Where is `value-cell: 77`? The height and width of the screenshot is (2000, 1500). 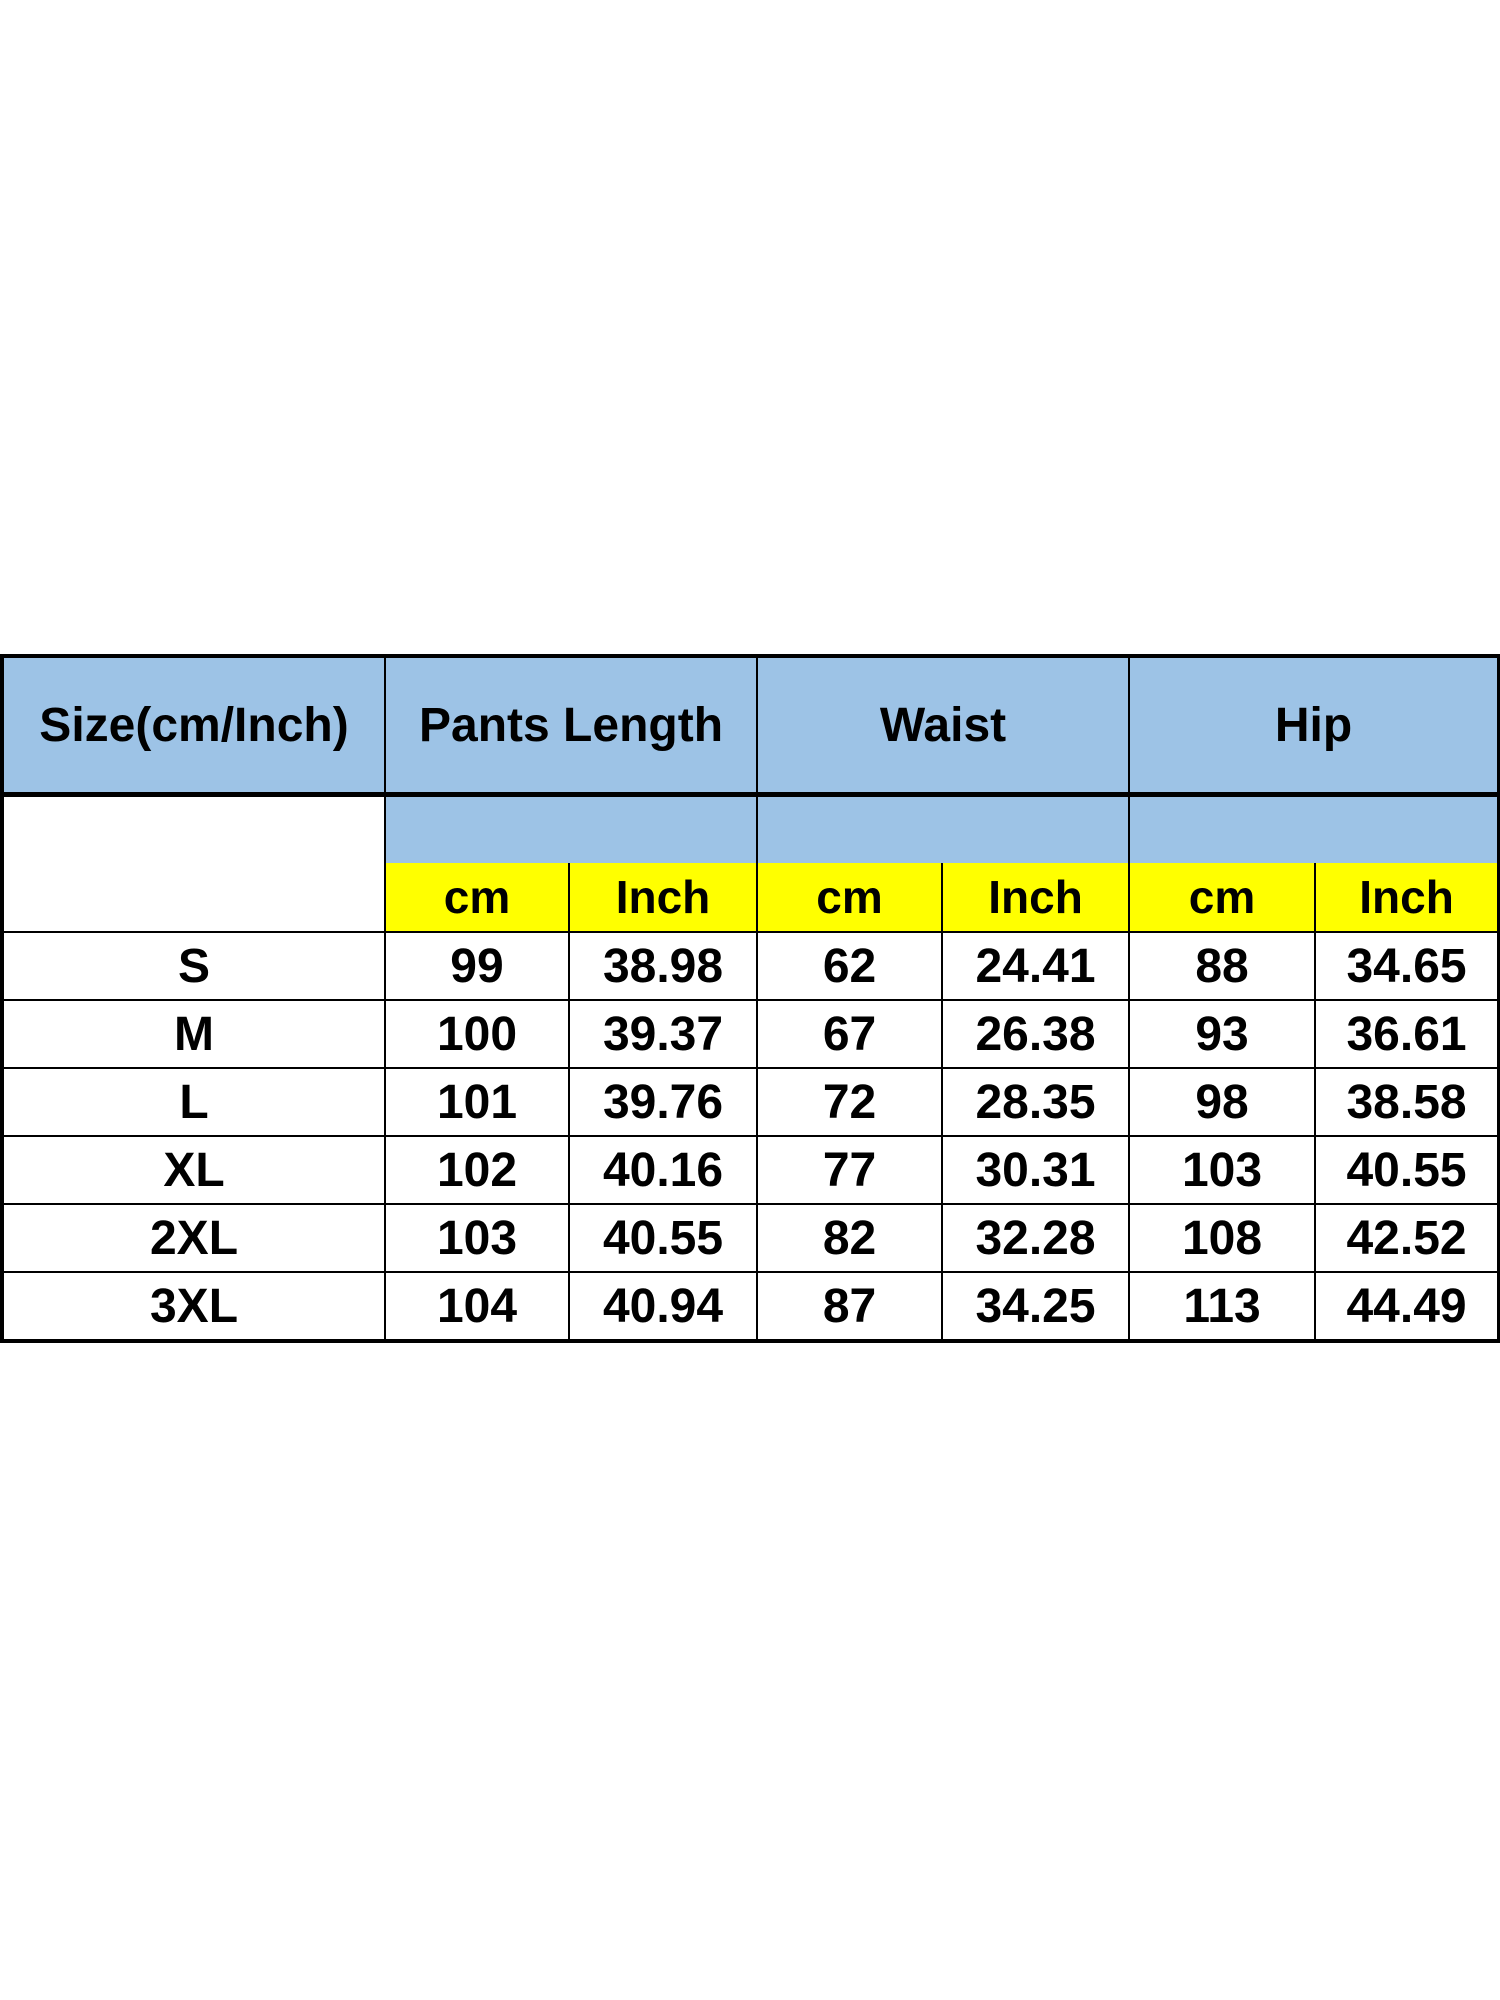 value-cell: 77 is located at coordinates (850, 1170).